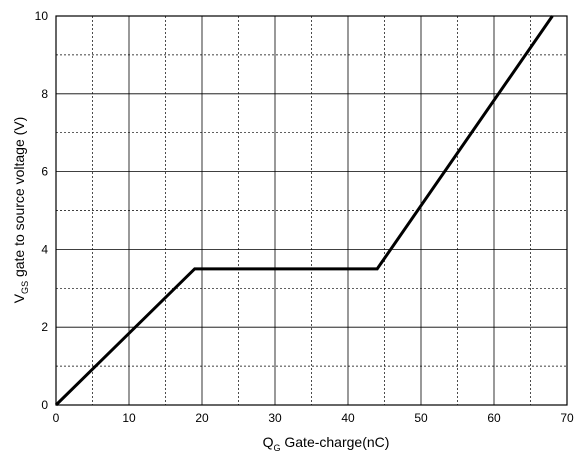 The image size is (584, 456). What do you see at coordinates (42, 16) in the screenshot?
I see `y-tick-label: 10` at bounding box center [42, 16].